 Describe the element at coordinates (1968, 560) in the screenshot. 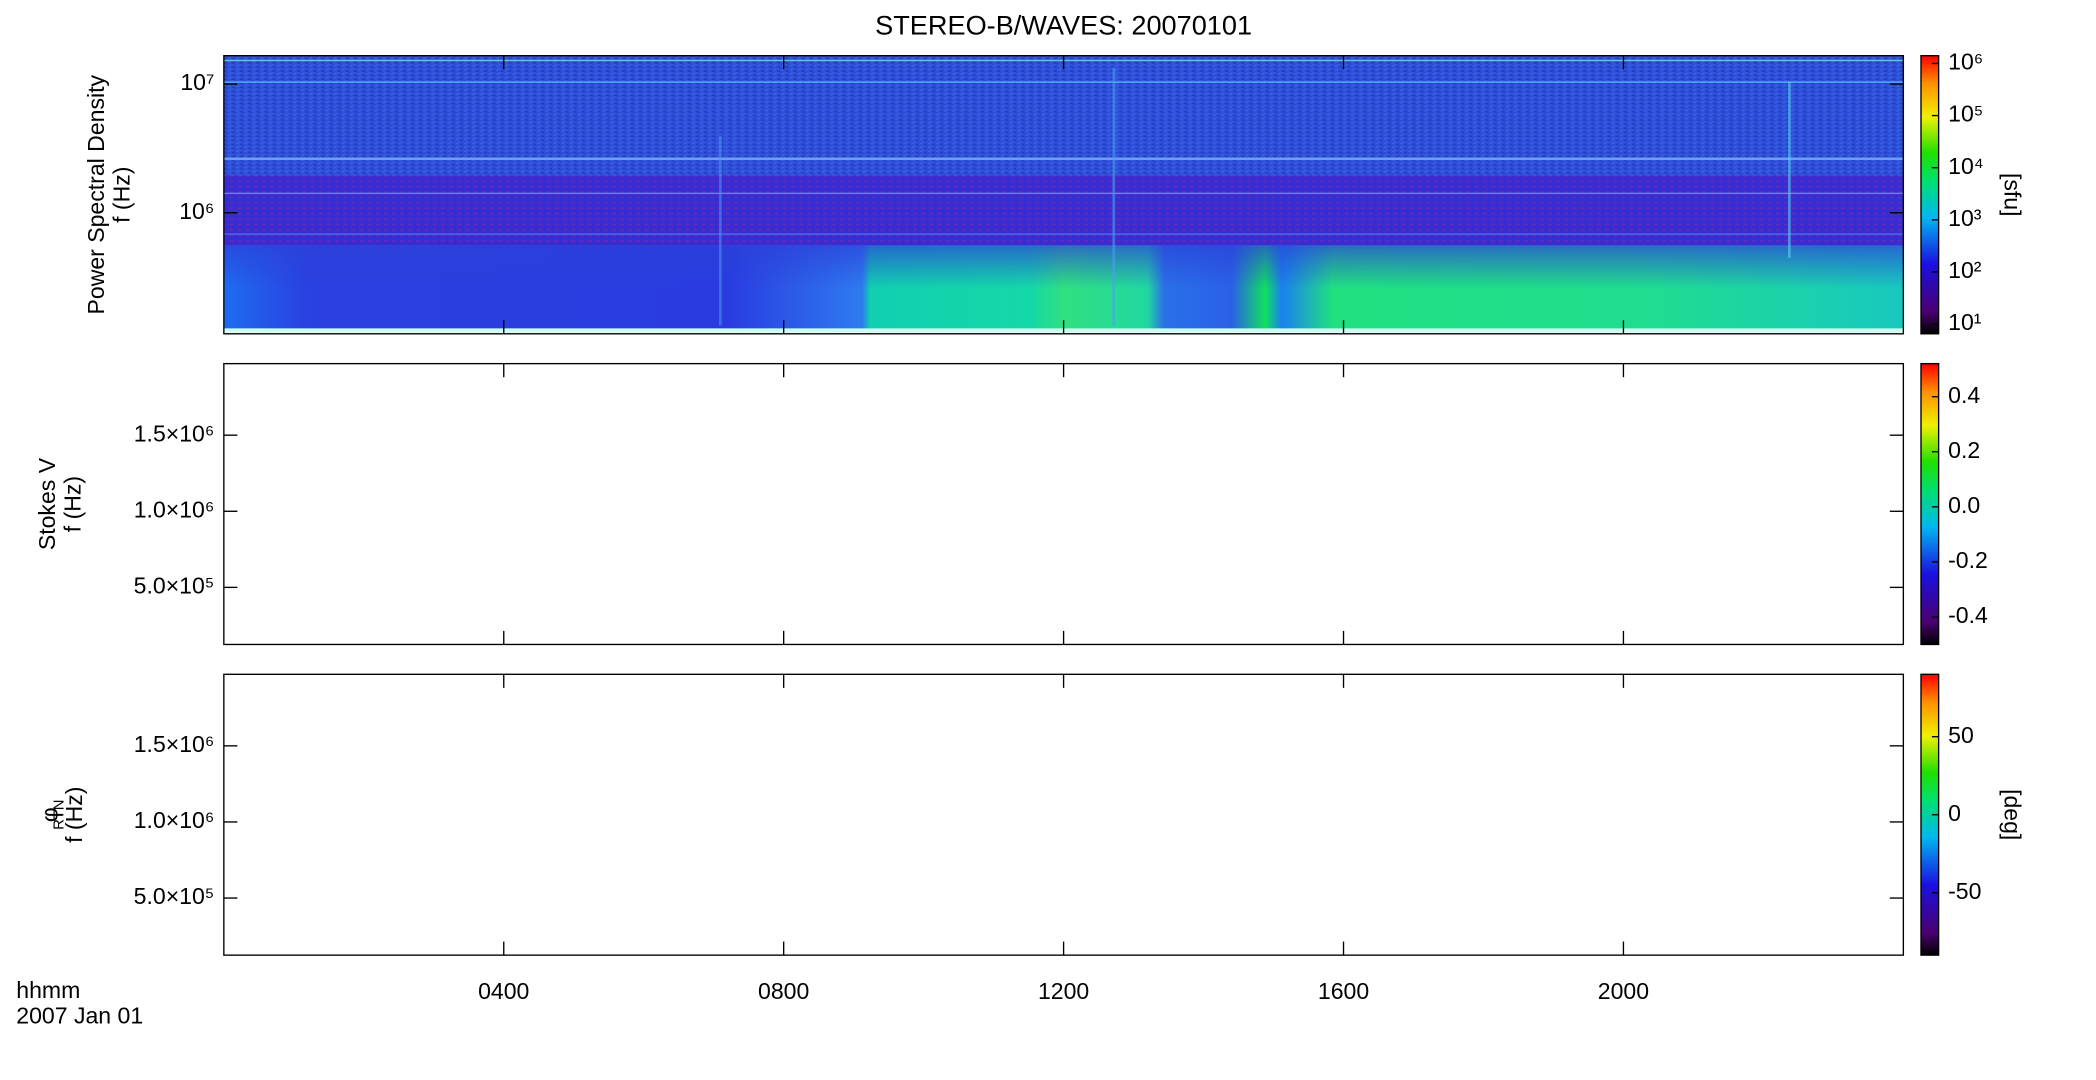

I see `colorbar-tick-label: -0.2` at that location.